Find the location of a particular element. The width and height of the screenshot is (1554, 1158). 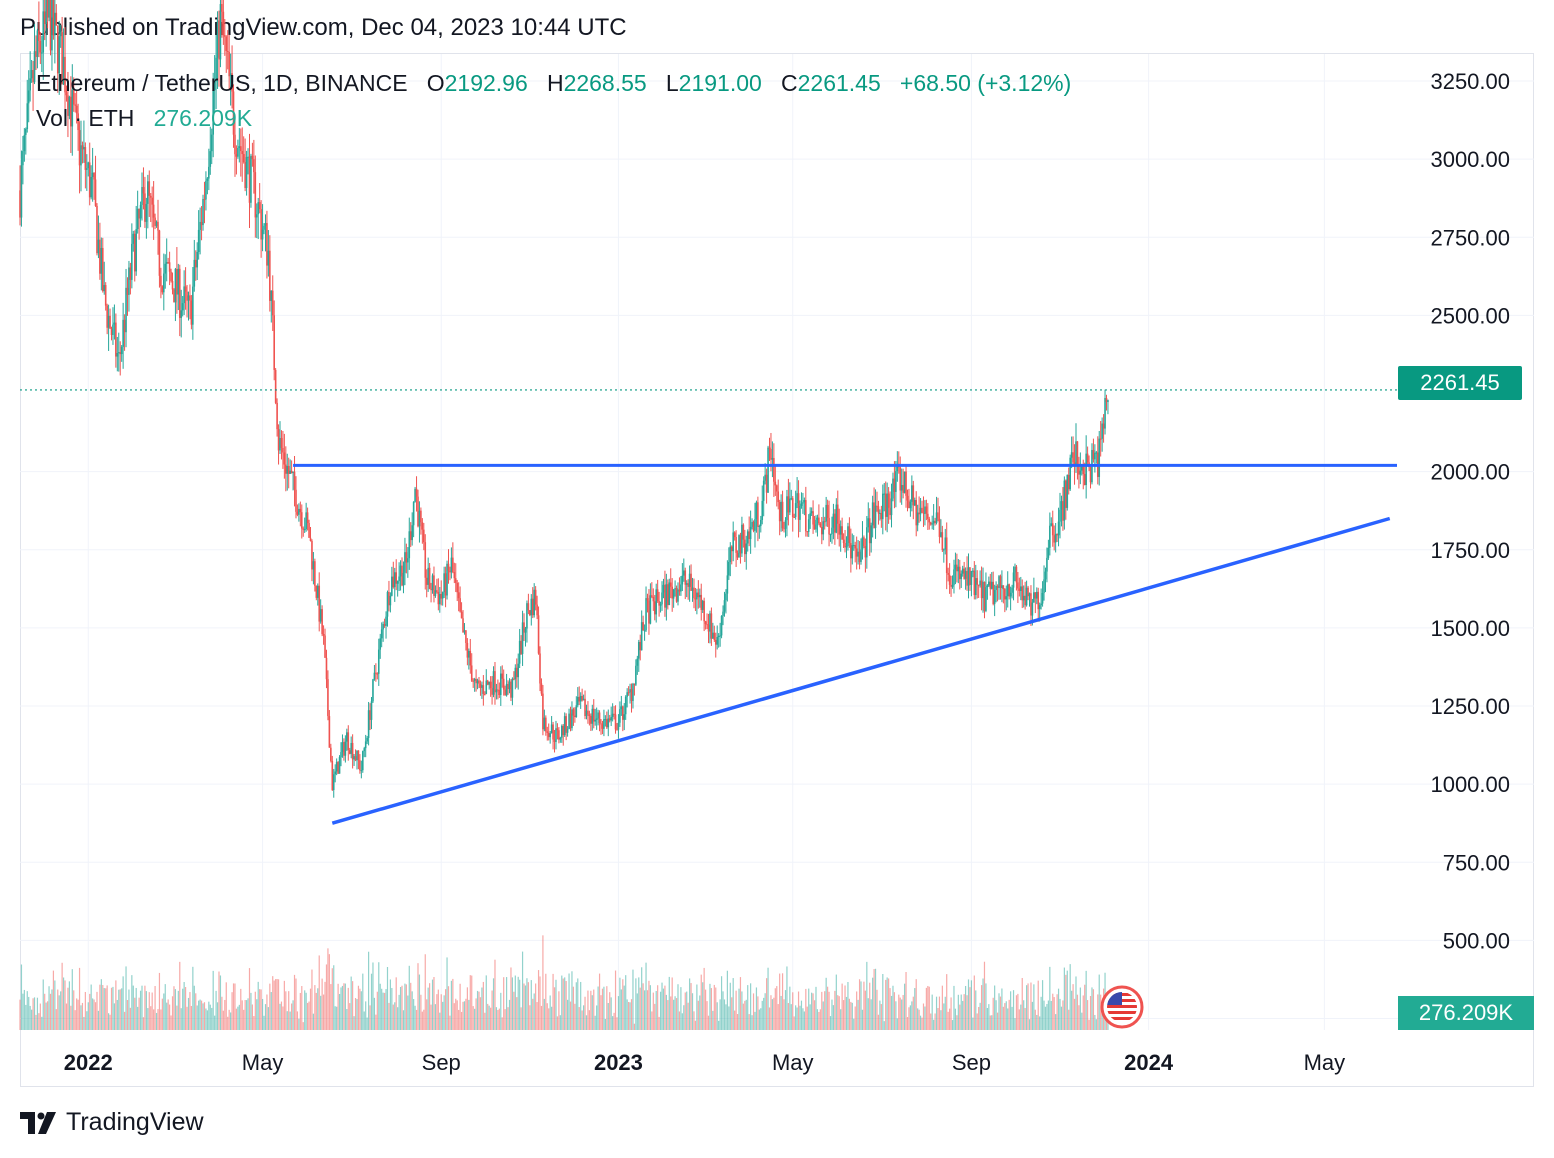

us-flag-icon is located at coordinates (1122, 1007).